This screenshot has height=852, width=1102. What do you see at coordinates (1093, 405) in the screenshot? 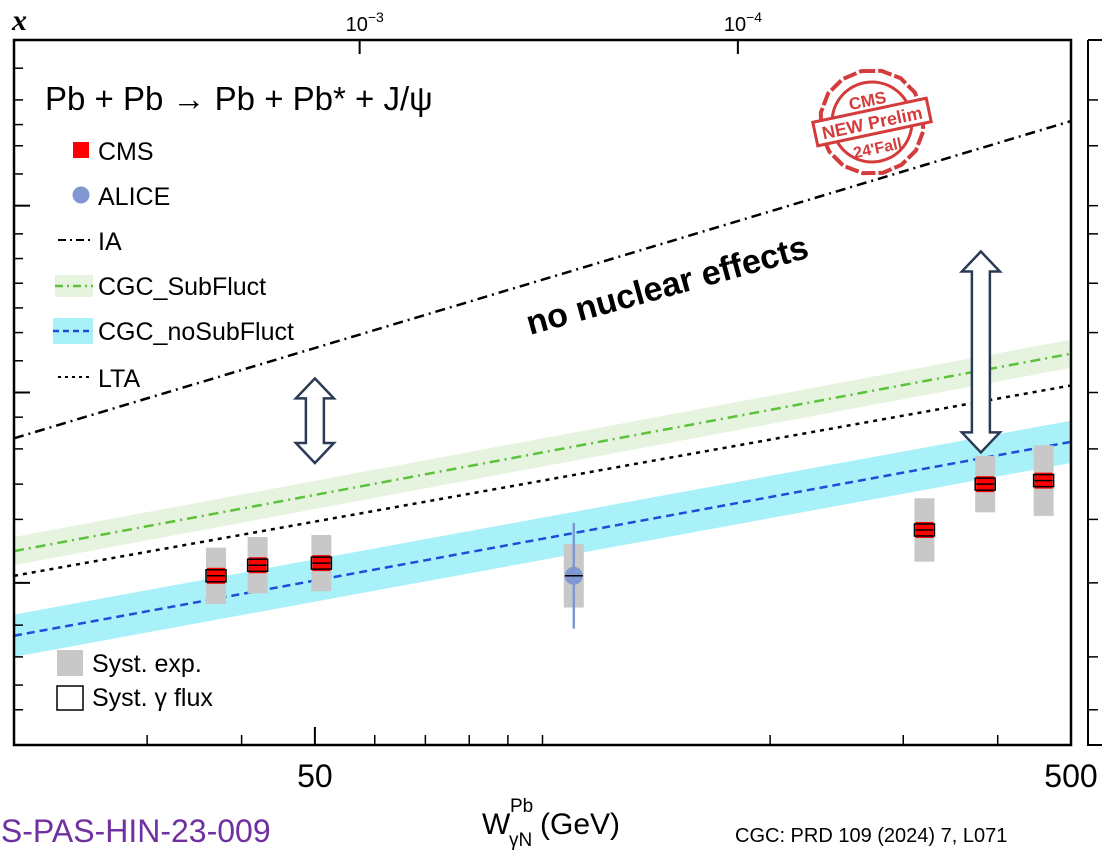
I see `adjacent-panel-ticks` at bounding box center [1093, 405].